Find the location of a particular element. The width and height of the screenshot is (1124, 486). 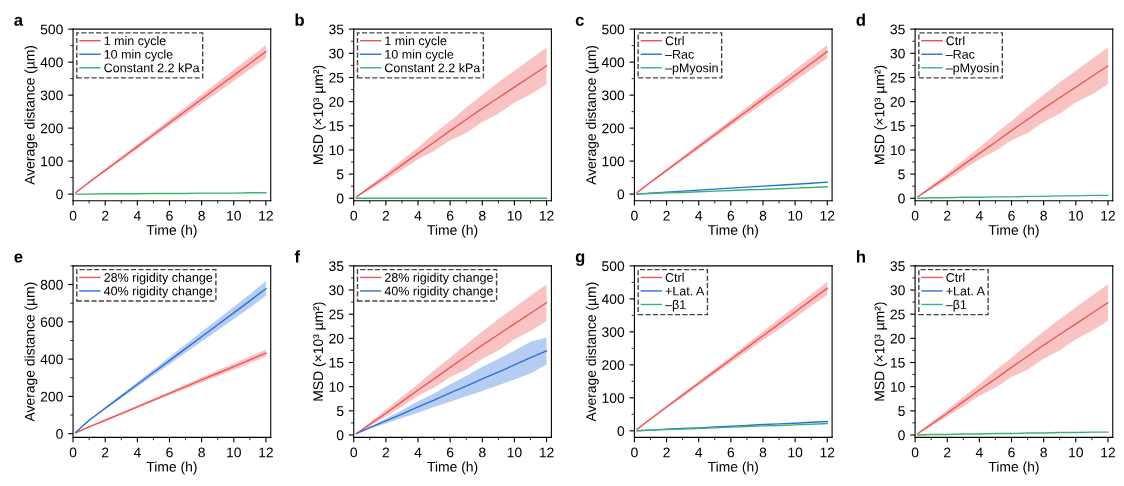

chart-title: e is located at coordinates (18, 258).